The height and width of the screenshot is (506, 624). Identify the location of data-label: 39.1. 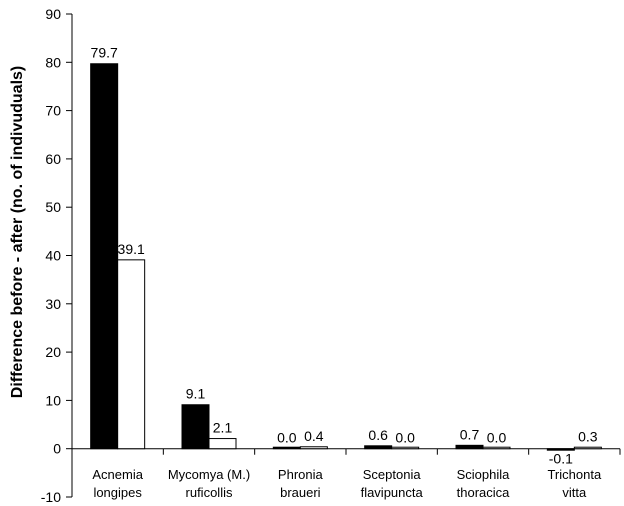
(131, 249).